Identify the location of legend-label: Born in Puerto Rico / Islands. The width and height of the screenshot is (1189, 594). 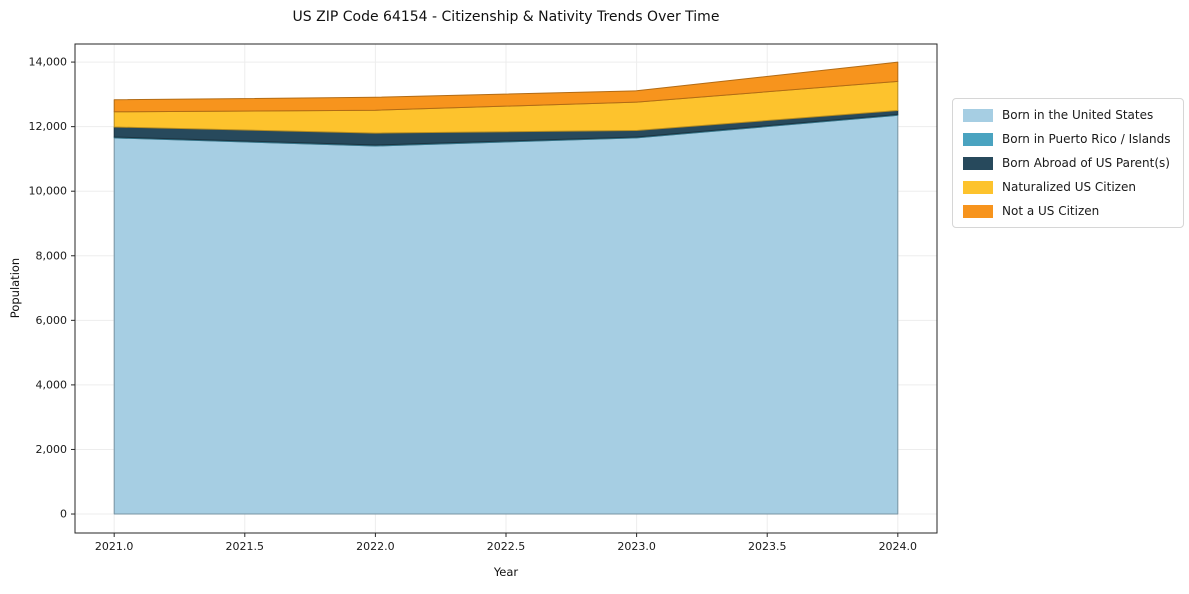
(1086, 139).